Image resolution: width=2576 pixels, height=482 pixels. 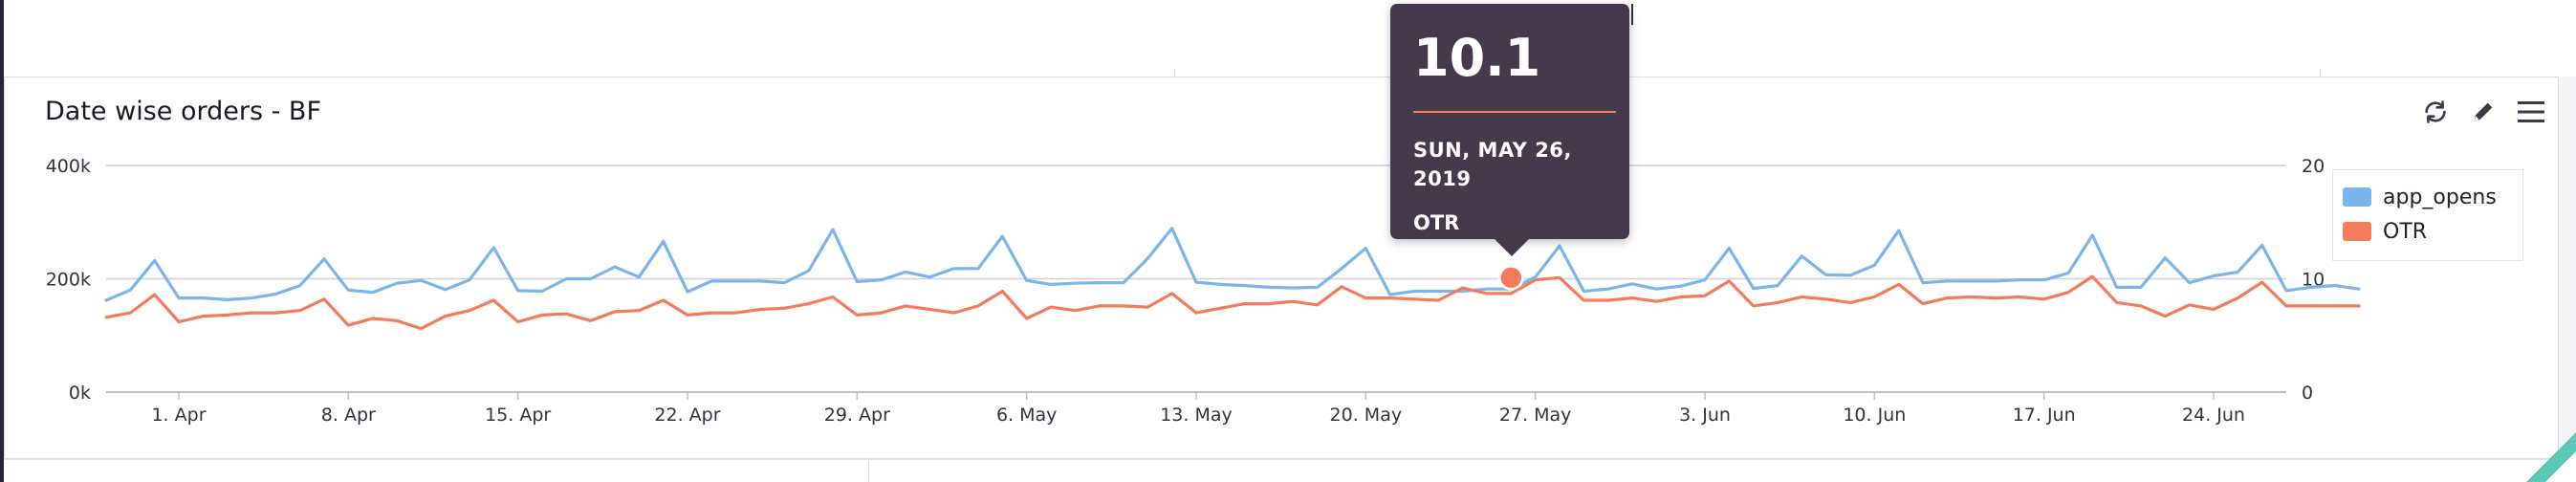 I want to click on y-right-tick-label: 20, so click(x=2313, y=166).